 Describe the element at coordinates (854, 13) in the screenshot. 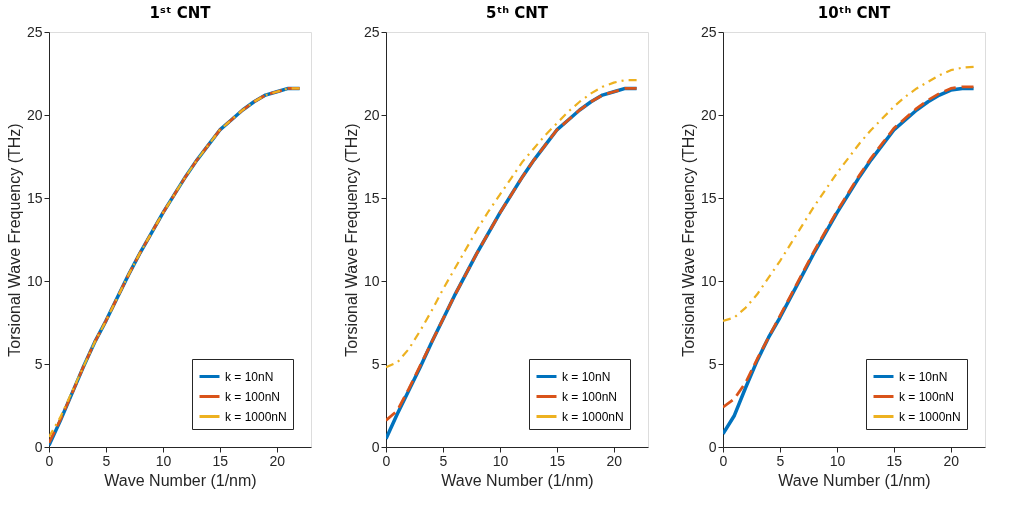

I see `chart-title: 10ᵗʰ CNT` at that location.